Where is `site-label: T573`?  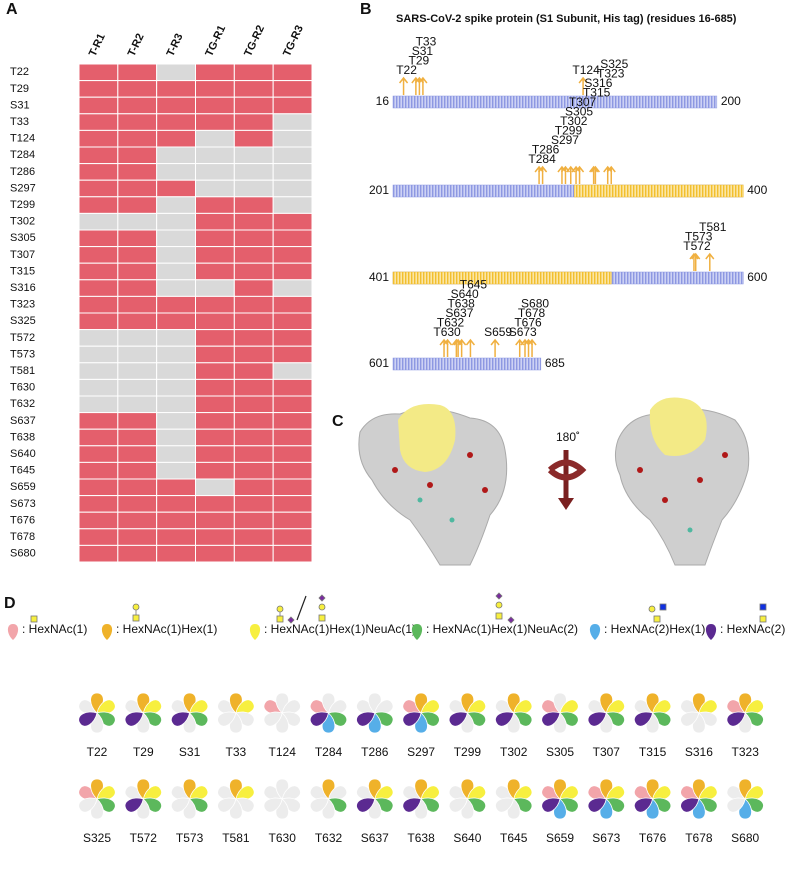
site-label: T573 is located at coordinates (190, 838).